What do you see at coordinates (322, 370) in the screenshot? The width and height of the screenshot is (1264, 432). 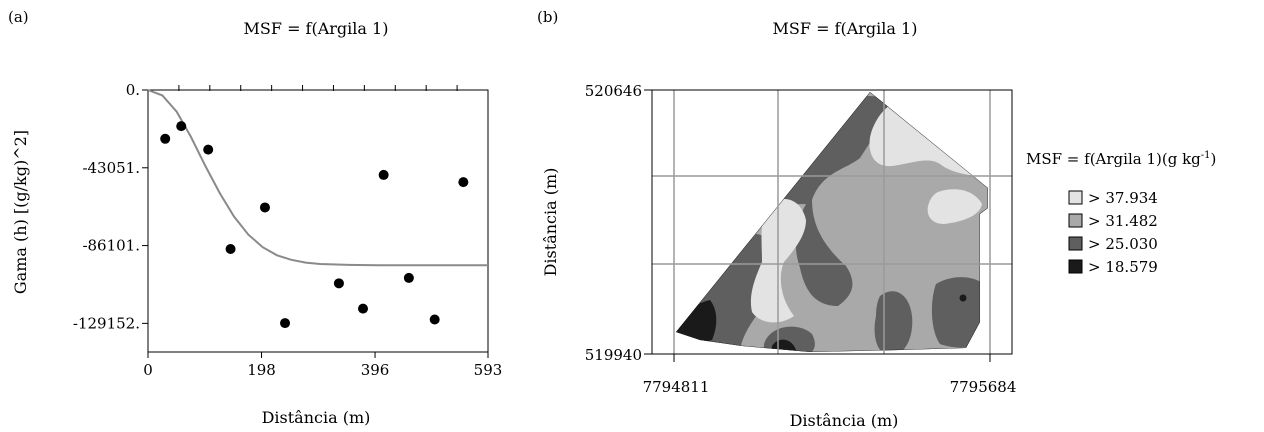 I see `panel-a-x-tick-labels: 0 198 396 593` at bounding box center [322, 370].